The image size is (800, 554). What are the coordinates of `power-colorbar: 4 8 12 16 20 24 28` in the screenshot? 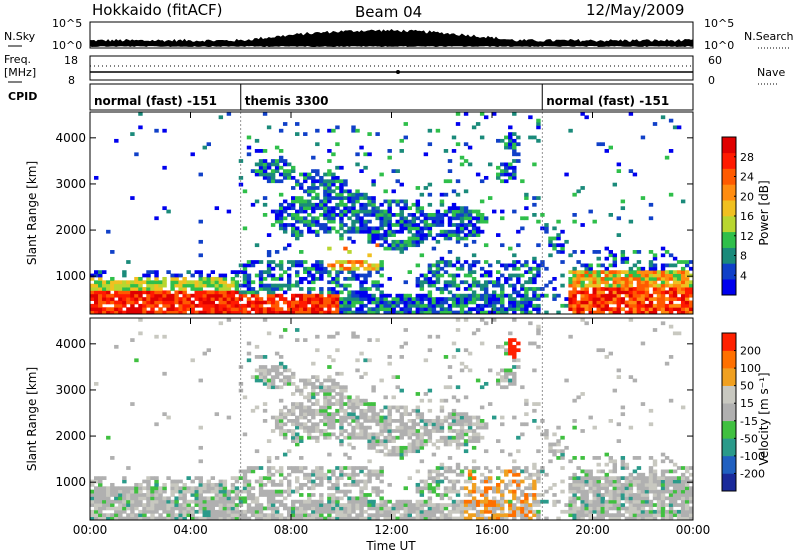 It's located at (737, 216).